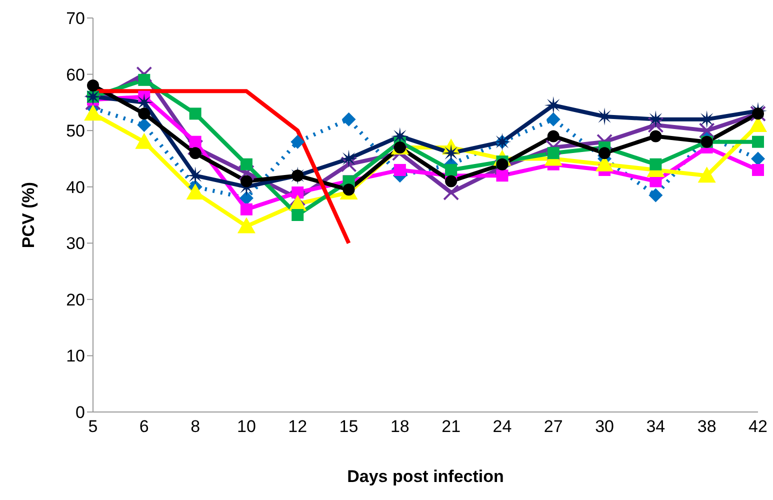 The image size is (773, 500). I want to click on y-tick-label: 50, so click(75, 131).